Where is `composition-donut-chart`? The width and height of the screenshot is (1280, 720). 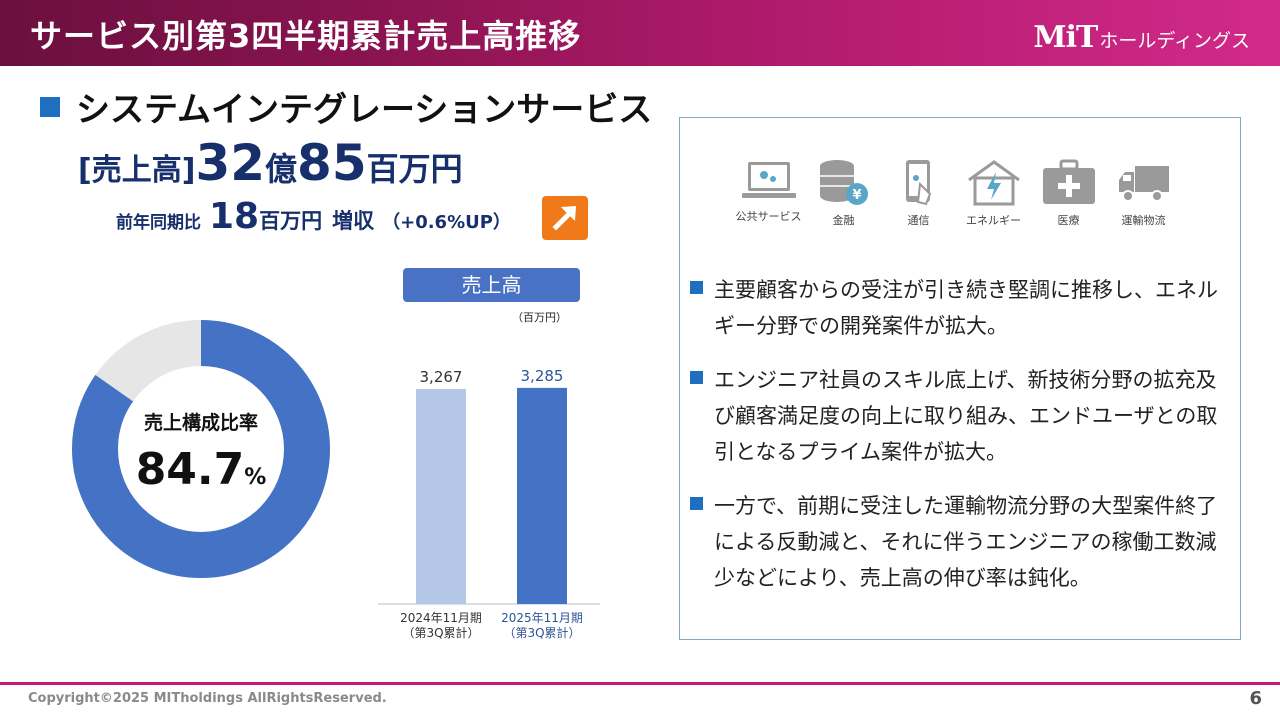 composition-donut-chart is located at coordinates (201, 449).